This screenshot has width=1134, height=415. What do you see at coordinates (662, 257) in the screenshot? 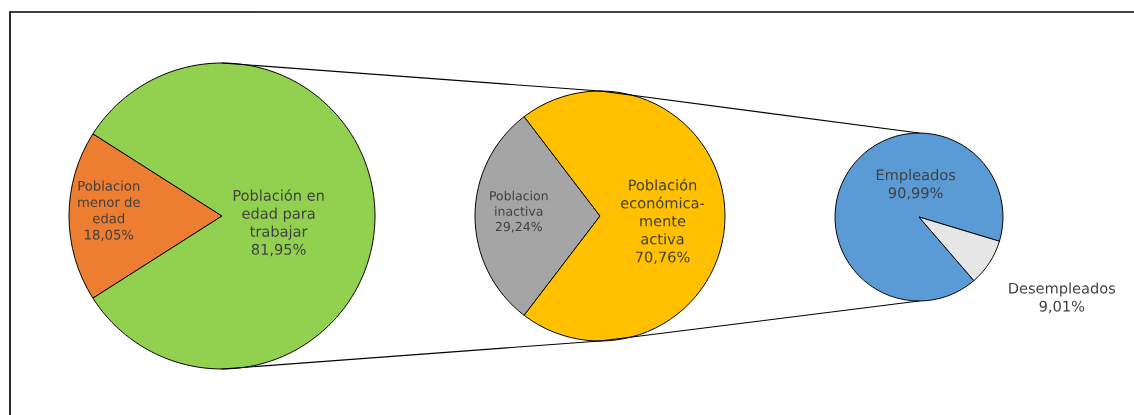
I see `data-label: 70,76%` at bounding box center [662, 257].